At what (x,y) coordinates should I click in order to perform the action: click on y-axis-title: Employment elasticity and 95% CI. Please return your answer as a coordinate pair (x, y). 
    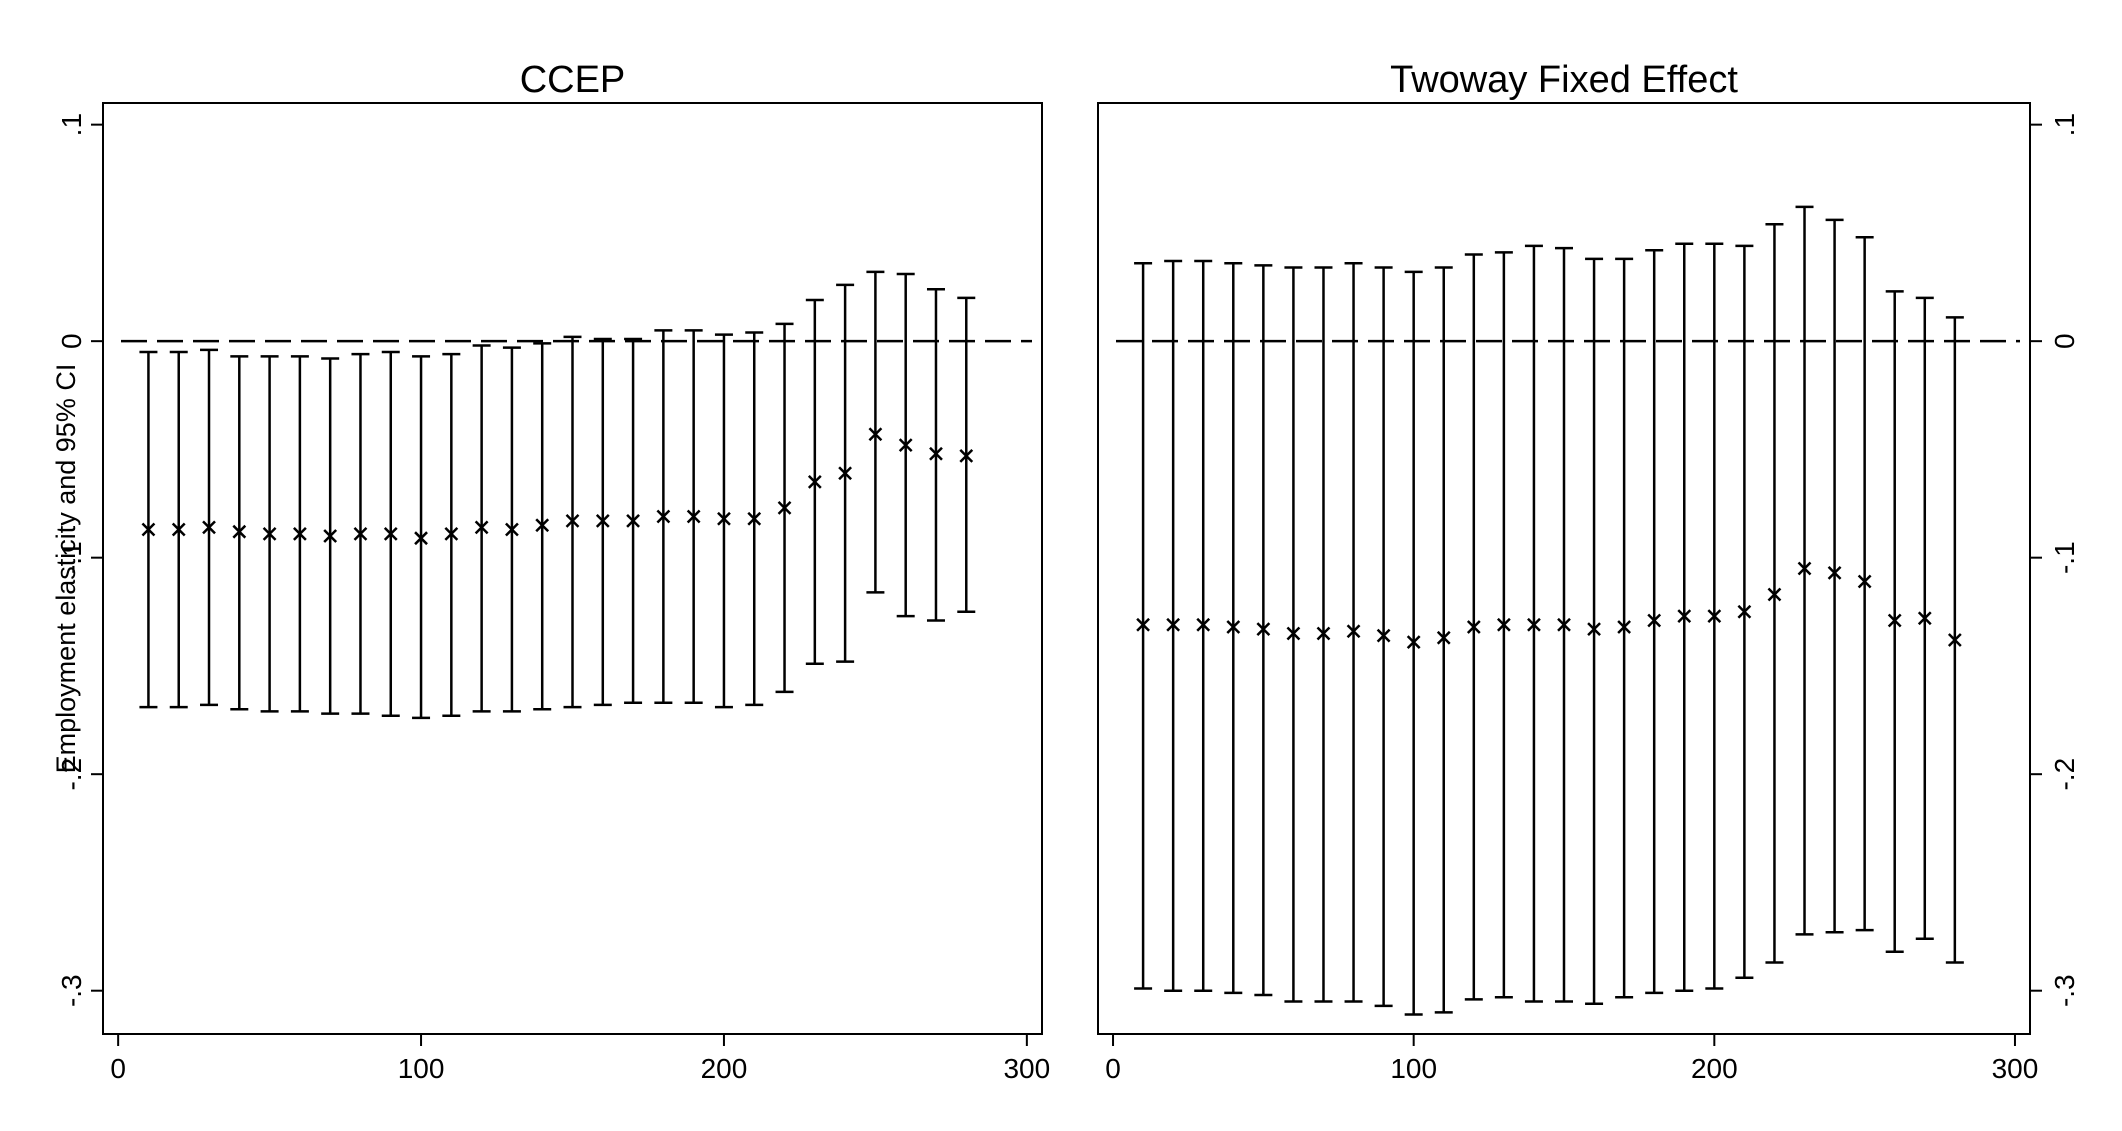
    Looking at the image, I should click on (66, 569).